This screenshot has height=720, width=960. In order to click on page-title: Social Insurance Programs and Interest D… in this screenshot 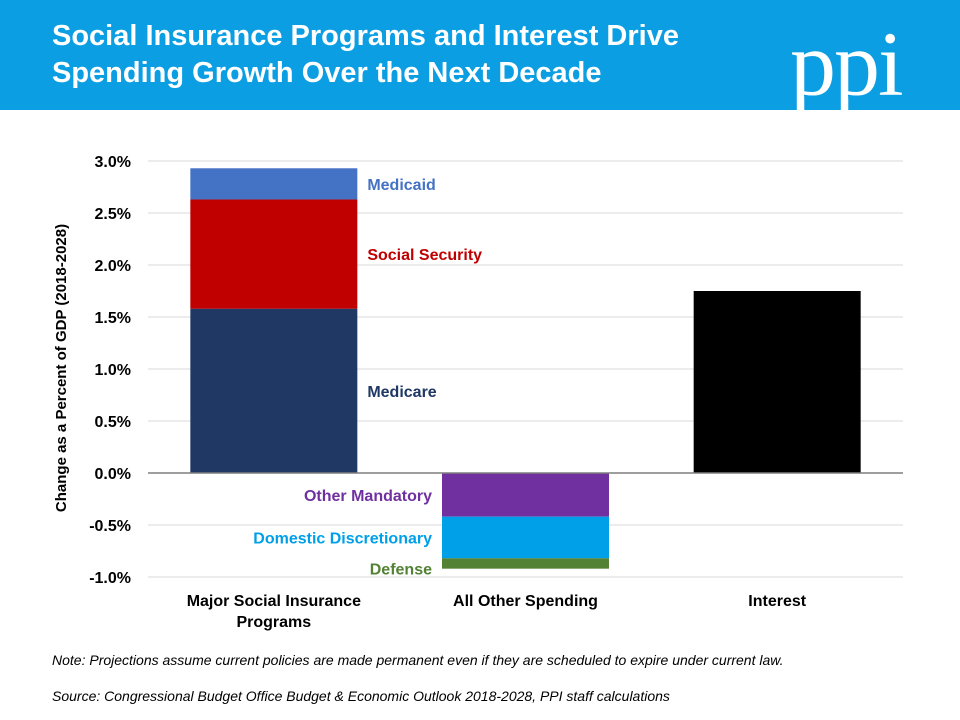, I will do `click(365, 54)`.